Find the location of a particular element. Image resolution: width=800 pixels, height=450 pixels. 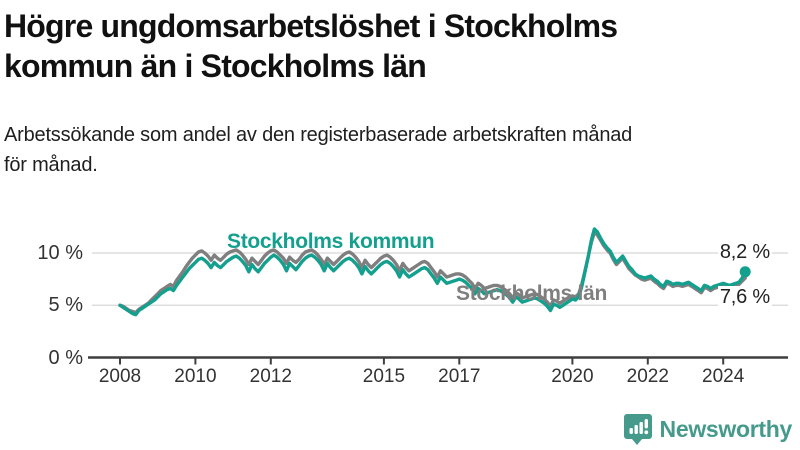

newsworthy-logo: Newsworthy is located at coordinates (707, 429).